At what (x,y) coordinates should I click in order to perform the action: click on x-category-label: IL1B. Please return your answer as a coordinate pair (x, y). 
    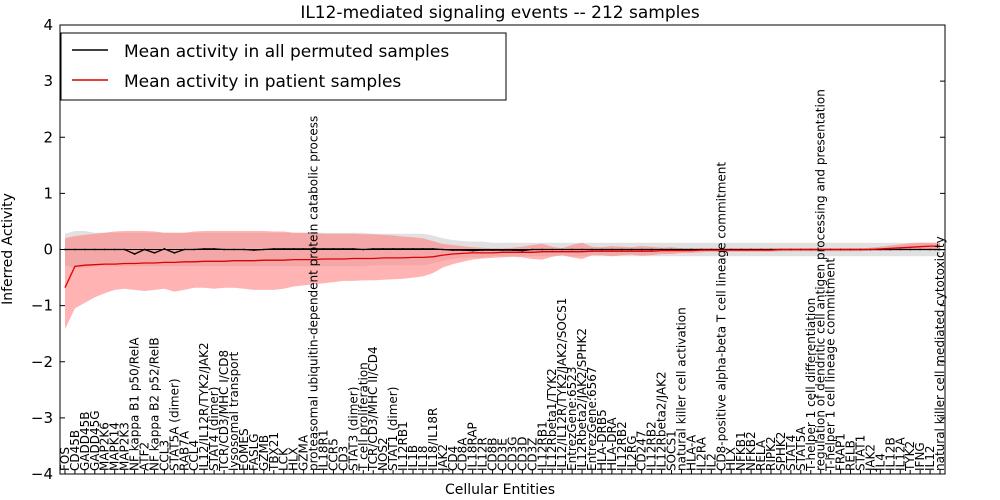
    Looking at the image, I should click on (413, 458).